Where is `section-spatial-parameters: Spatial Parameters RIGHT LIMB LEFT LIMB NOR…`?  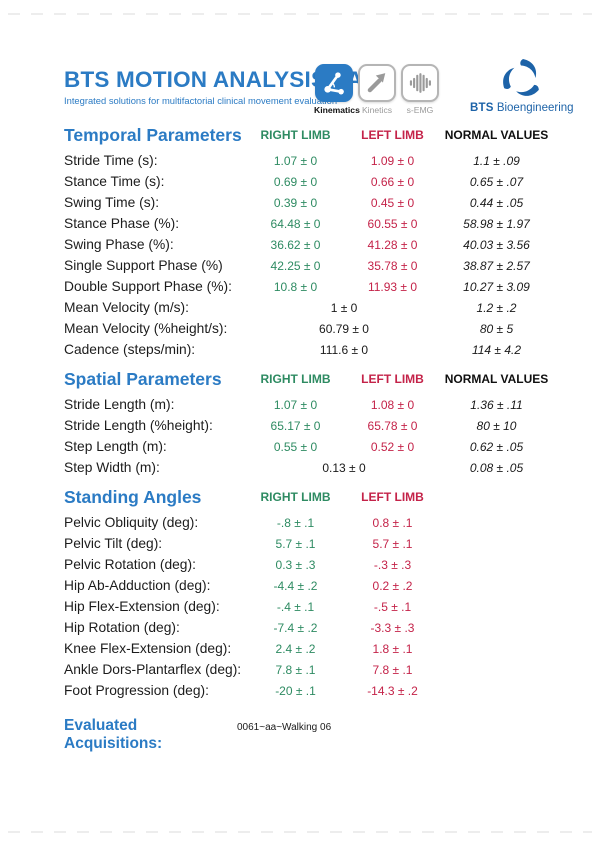 section-spatial-parameters: Spatial Parameters RIGHT LIMB LEFT LIMB NOR… is located at coordinates (308, 423).